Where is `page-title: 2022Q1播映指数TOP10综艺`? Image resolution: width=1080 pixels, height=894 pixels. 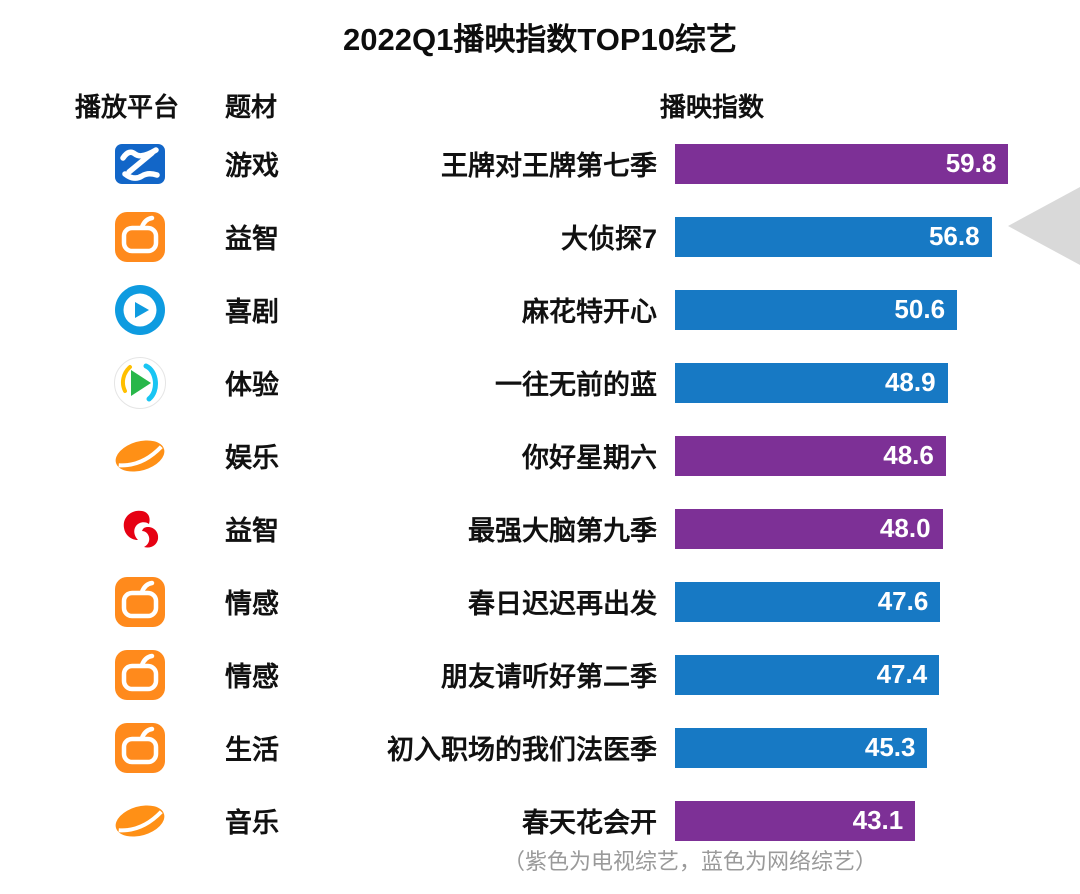
page-title: 2022Q1播映指数TOP10综艺 is located at coordinates (540, 39).